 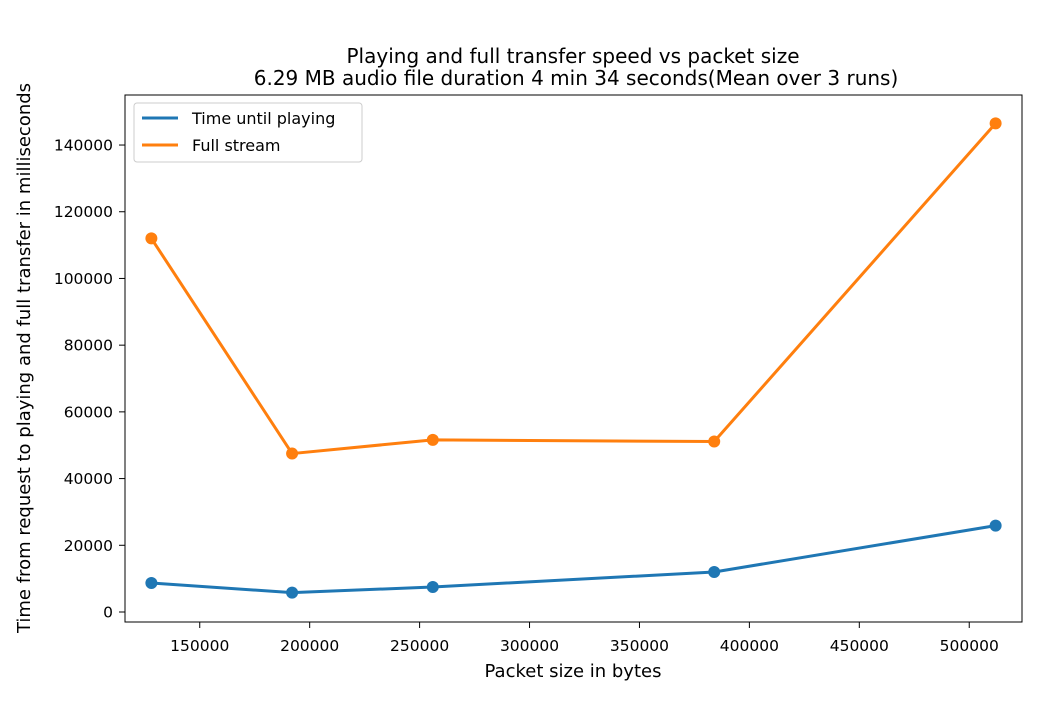 What do you see at coordinates (969, 646) in the screenshot?
I see `x-tick-label: 500000` at bounding box center [969, 646].